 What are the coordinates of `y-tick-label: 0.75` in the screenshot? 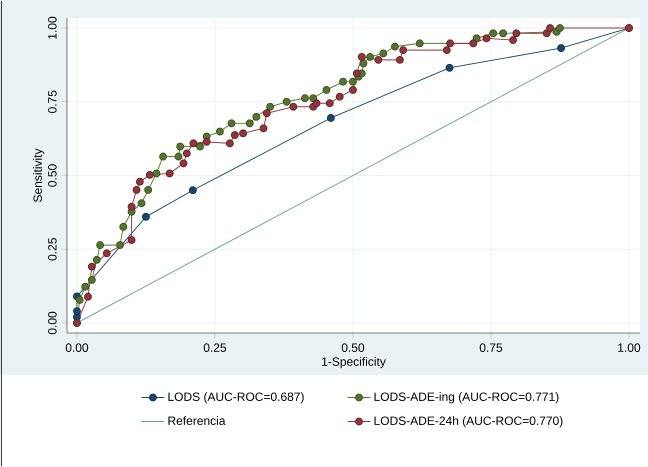 It's located at (52, 101).